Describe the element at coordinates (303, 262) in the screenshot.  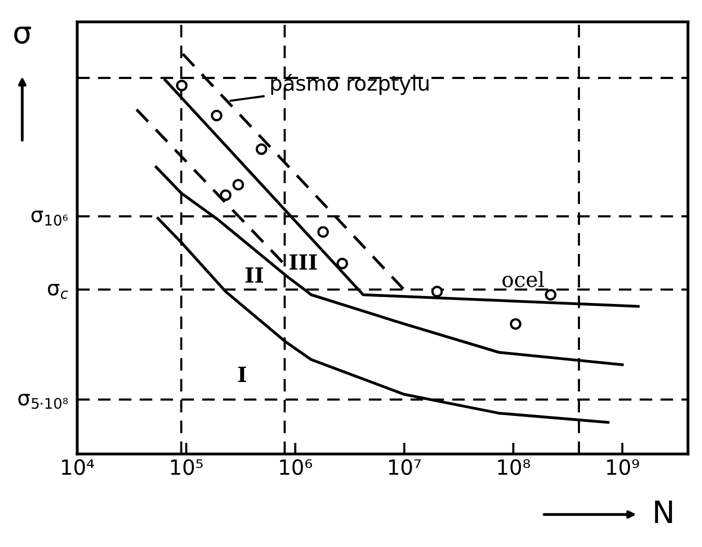
I see `annotation: III` at that location.